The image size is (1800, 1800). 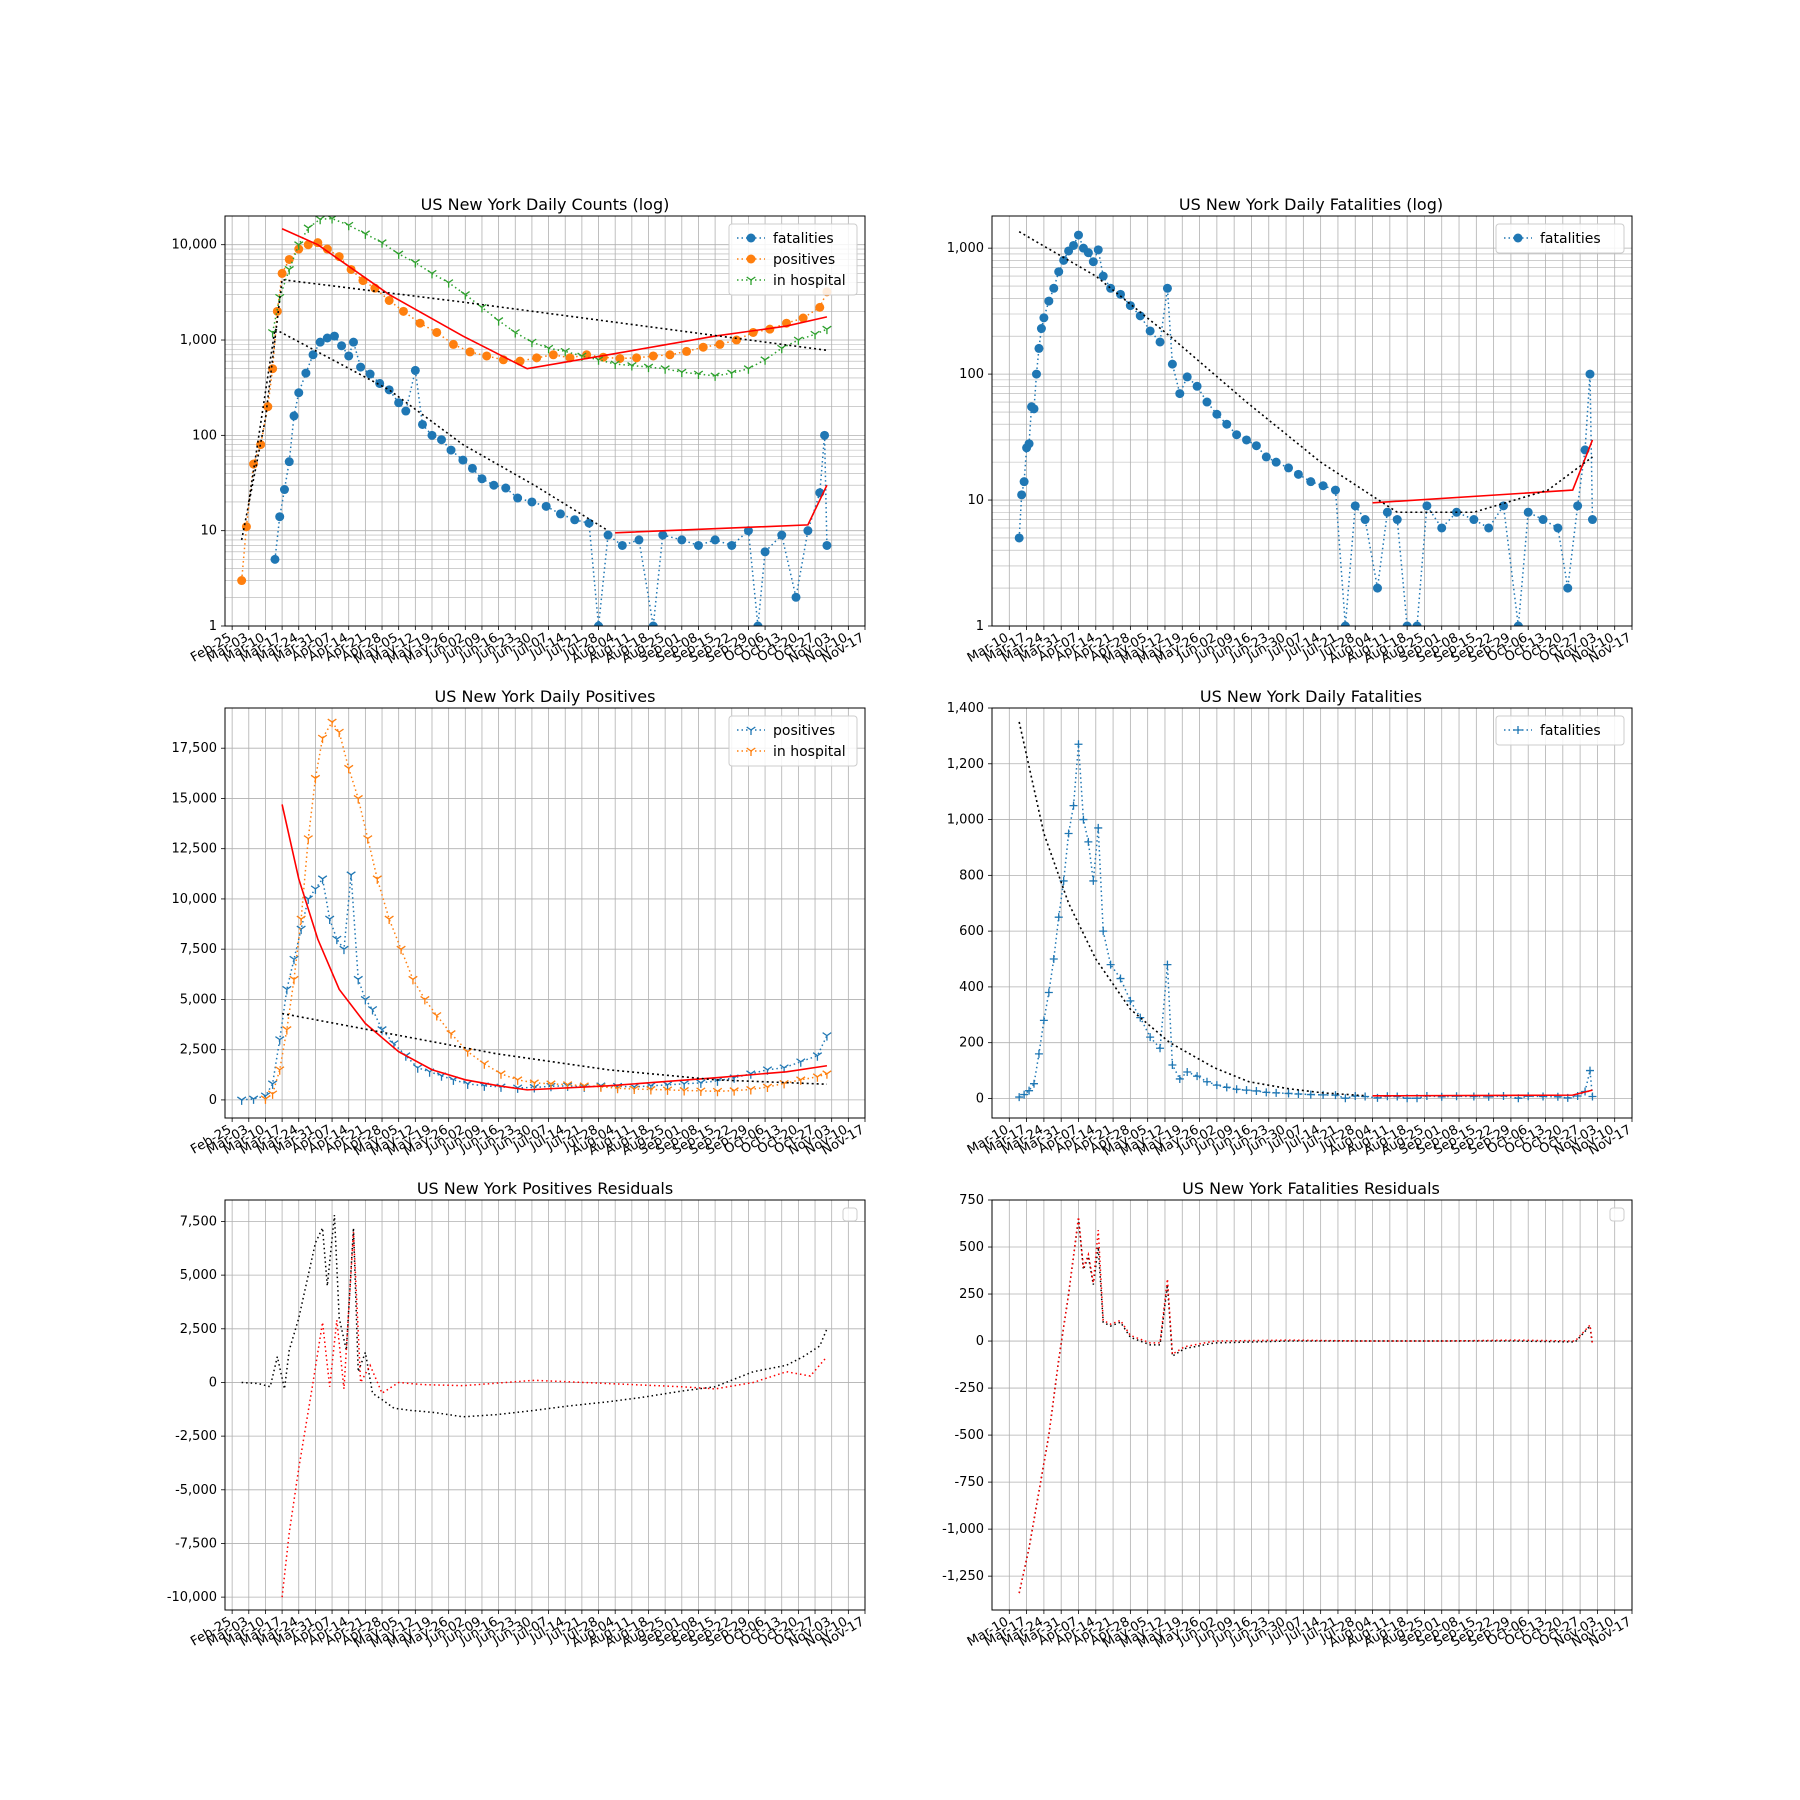 What do you see at coordinates (963, 1576) in the screenshot?
I see `y-tick-label: -1,250` at bounding box center [963, 1576].